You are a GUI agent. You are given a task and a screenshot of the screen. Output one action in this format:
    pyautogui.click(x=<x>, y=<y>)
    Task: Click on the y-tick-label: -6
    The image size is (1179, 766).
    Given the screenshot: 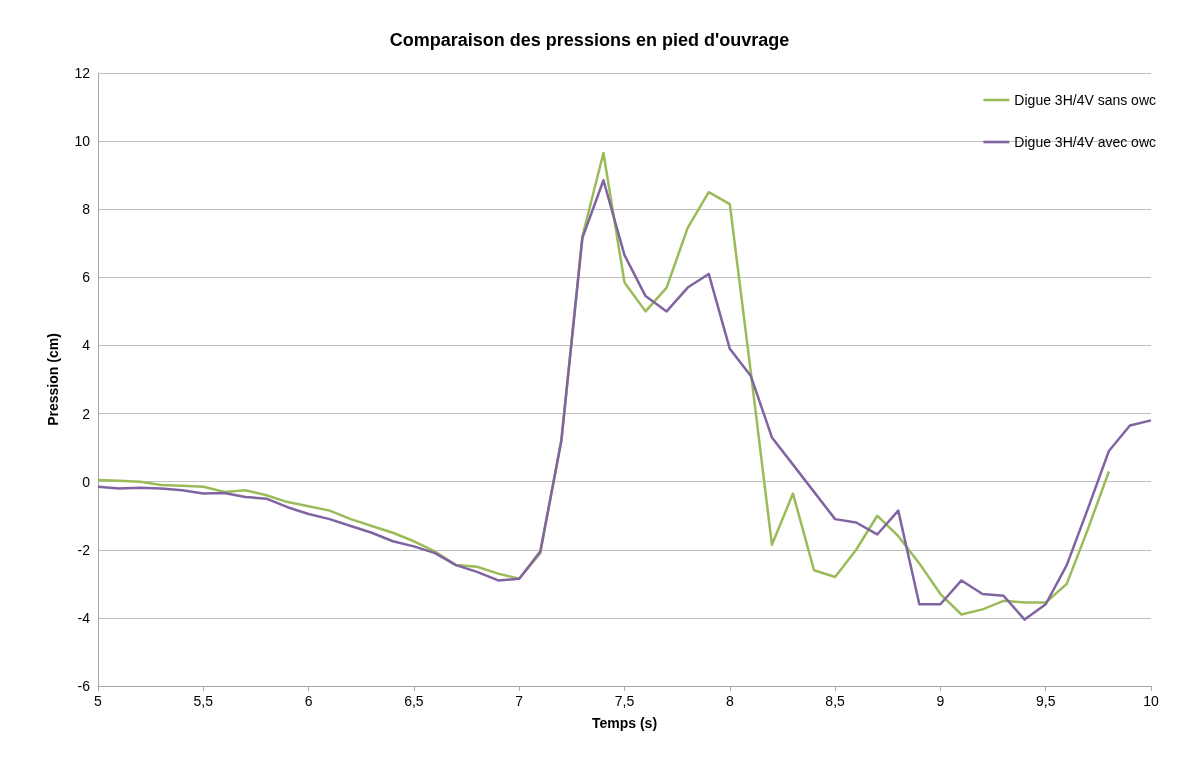 What is the action you would take?
    pyautogui.click(x=84, y=686)
    